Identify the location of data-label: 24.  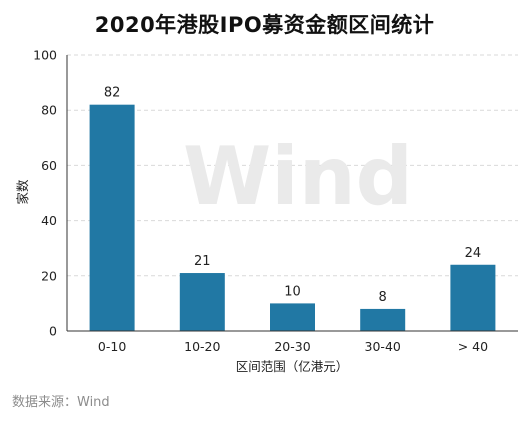
(473, 253).